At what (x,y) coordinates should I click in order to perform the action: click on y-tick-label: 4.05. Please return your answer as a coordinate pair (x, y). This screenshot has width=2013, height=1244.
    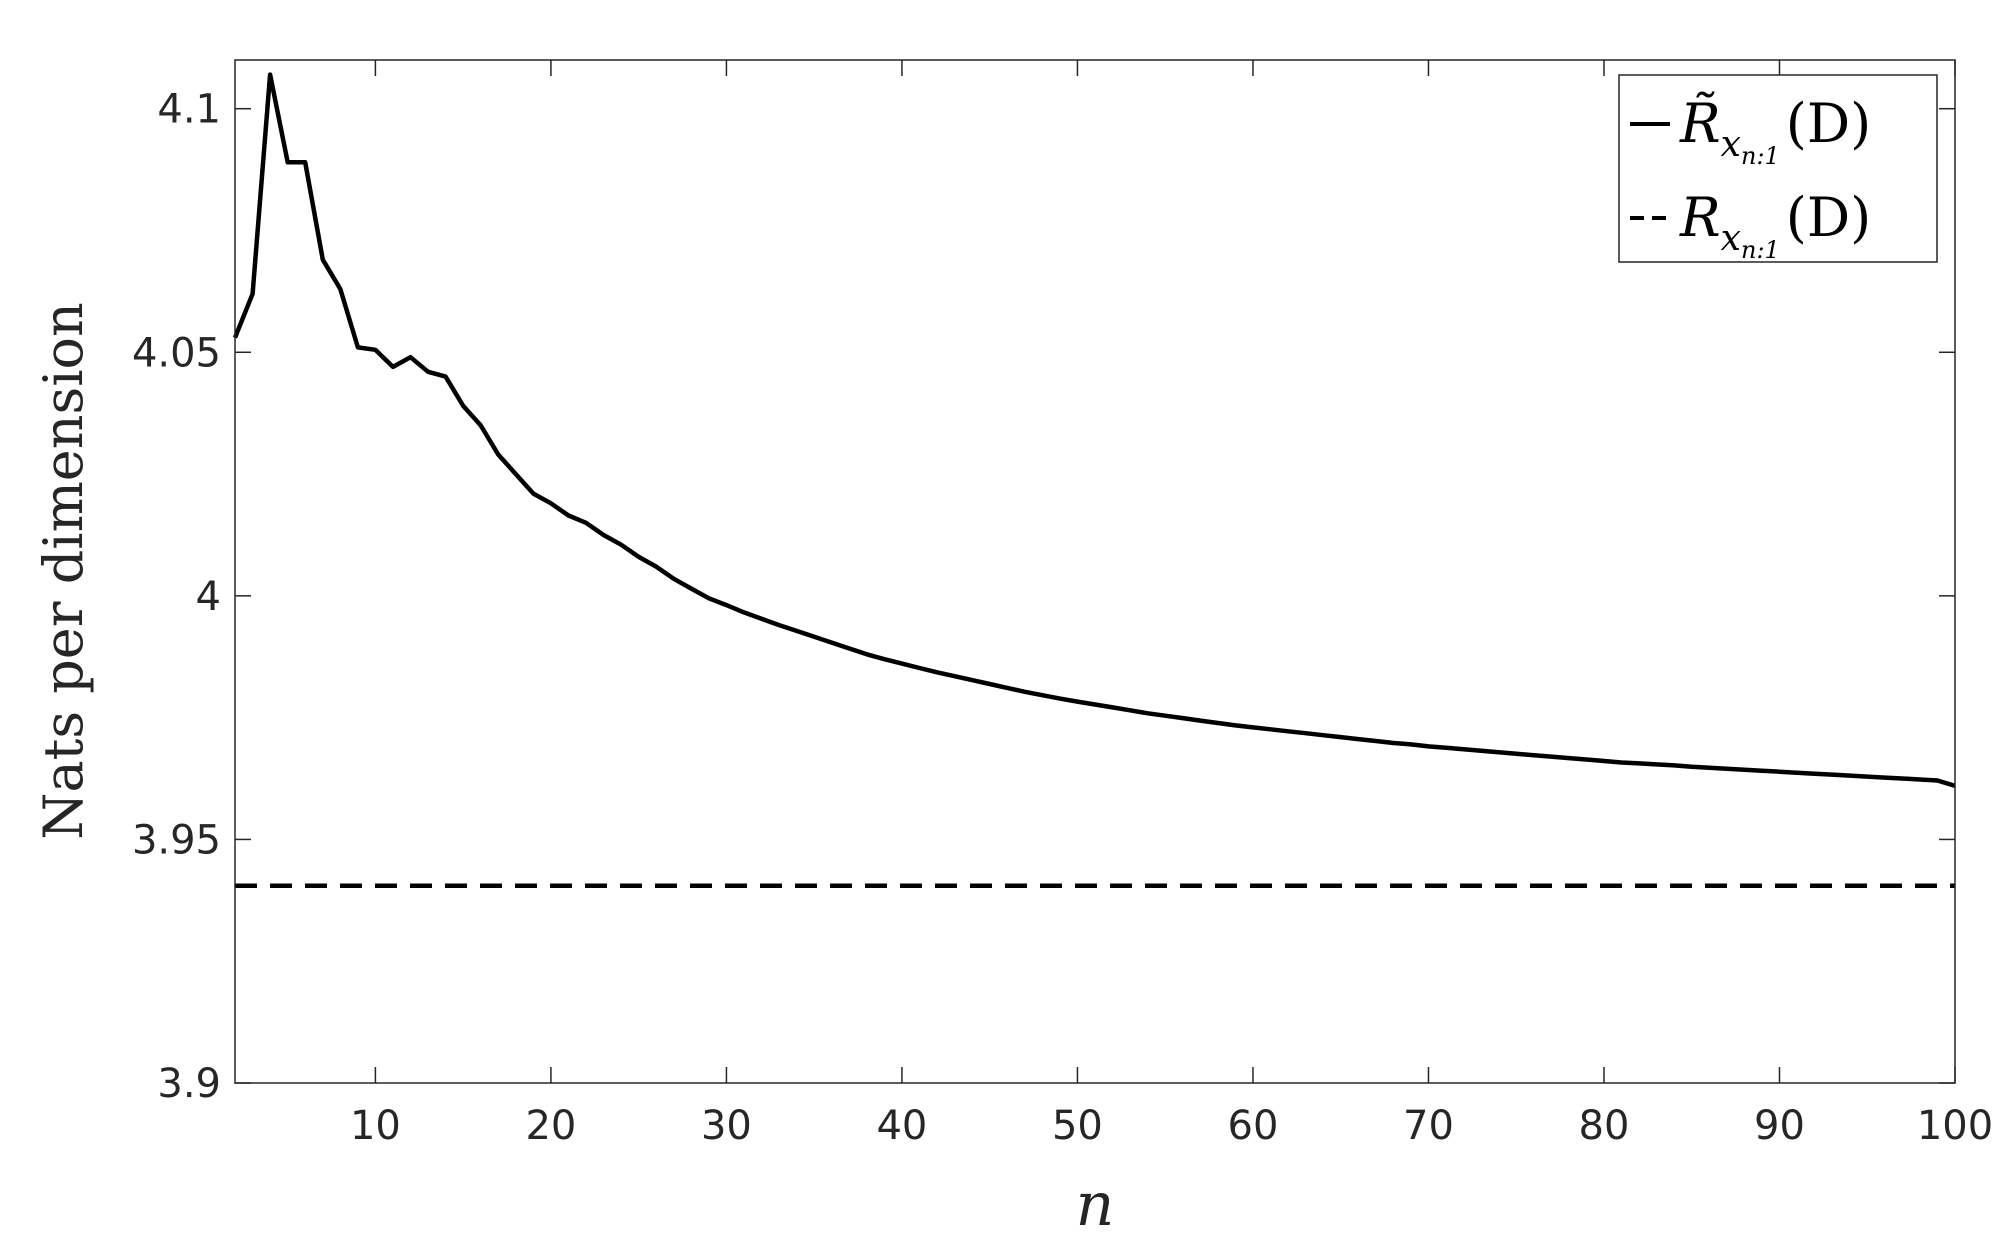
    Looking at the image, I should click on (176, 353).